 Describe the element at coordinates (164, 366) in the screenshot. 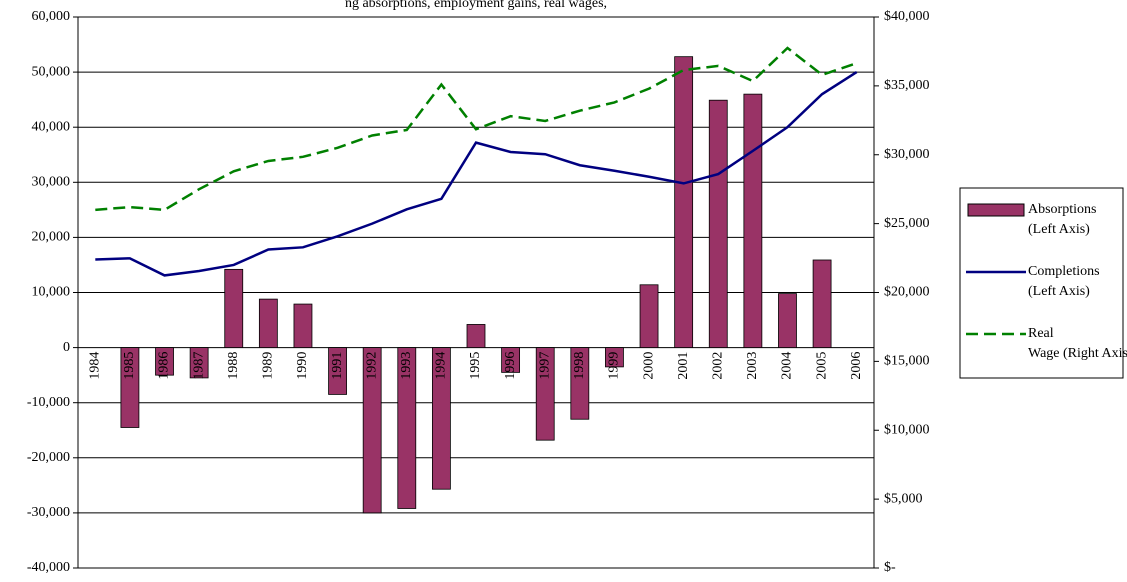

I see `x-tick-label: 1986` at that location.